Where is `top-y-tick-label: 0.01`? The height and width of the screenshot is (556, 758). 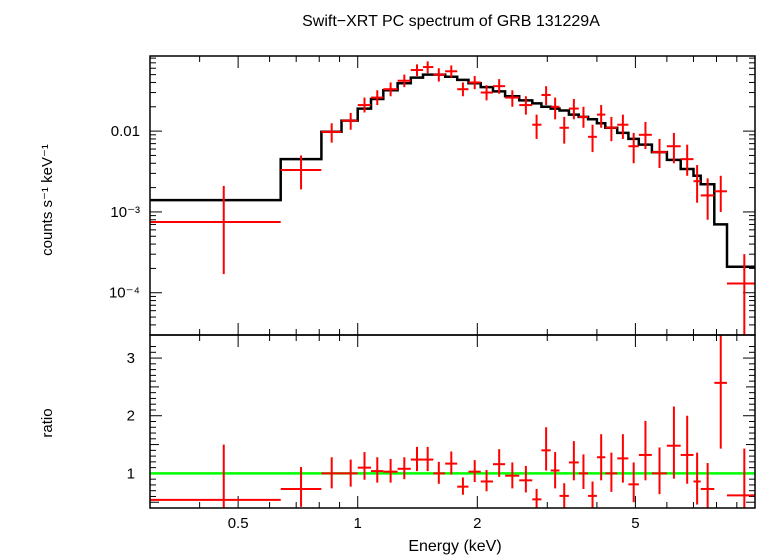 top-y-tick-label: 0.01 is located at coordinates (125, 131).